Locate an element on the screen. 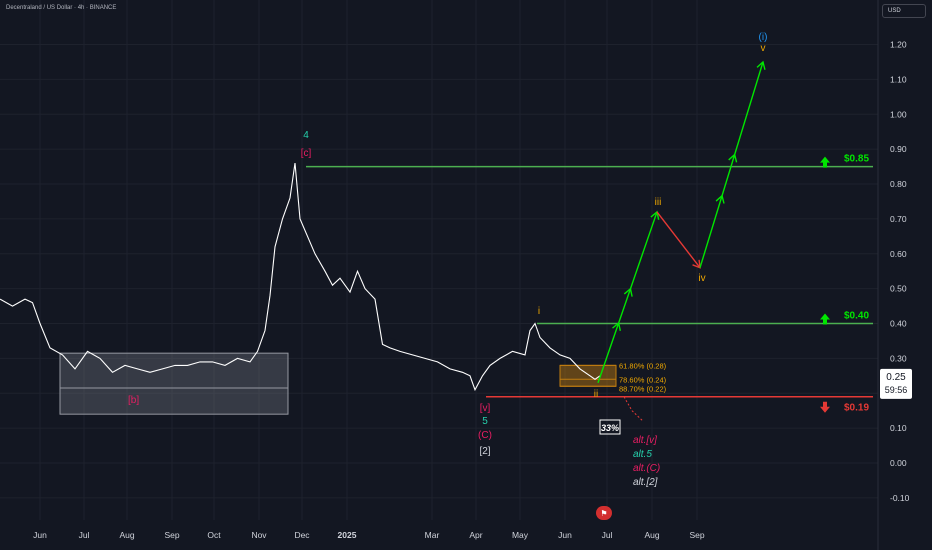 Image resolution: width=932 pixels, height=550 pixels. level-label-upper: $0.85 is located at coordinates (856, 159).